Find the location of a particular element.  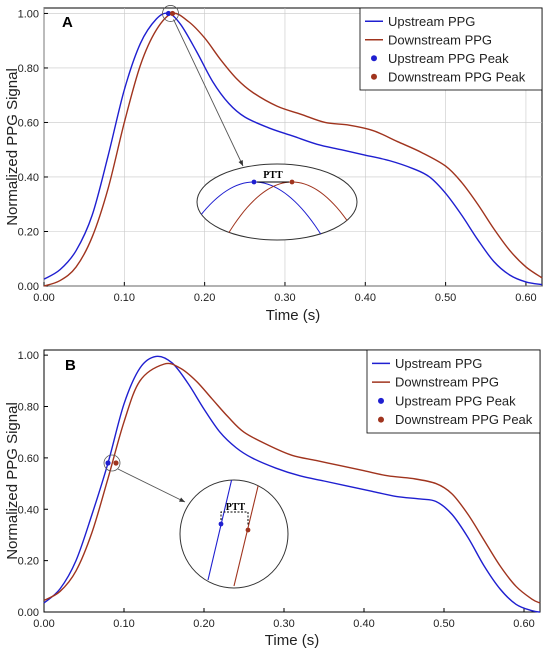

inset-upstream-curve is located at coordinates (220, 530).